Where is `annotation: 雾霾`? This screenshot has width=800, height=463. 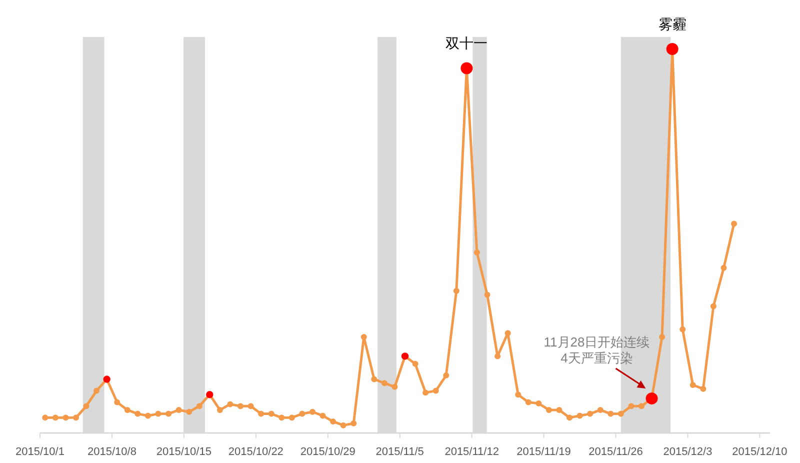
annotation: 雾霾 is located at coordinates (672, 24).